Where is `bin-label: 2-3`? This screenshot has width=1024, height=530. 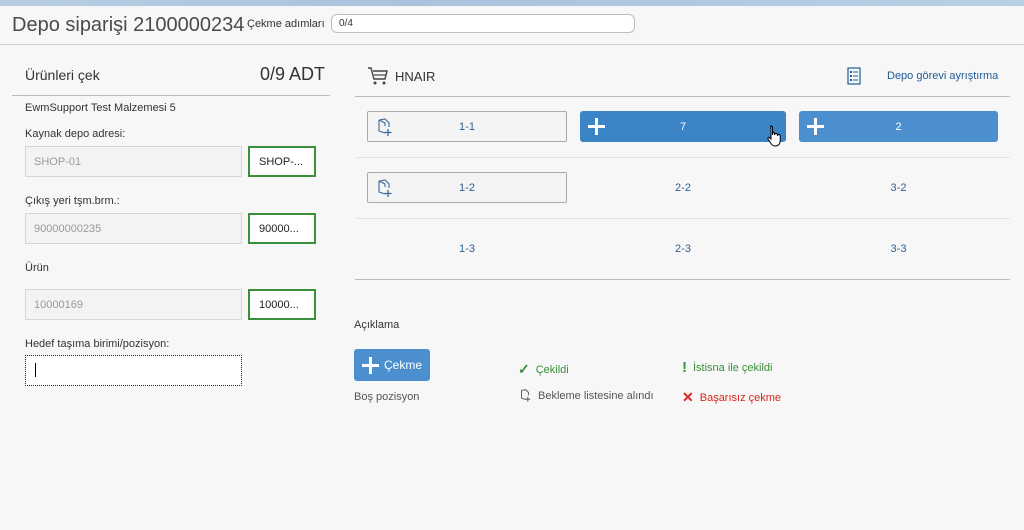 bin-label: 2-3 is located at coordinates (683, 248).